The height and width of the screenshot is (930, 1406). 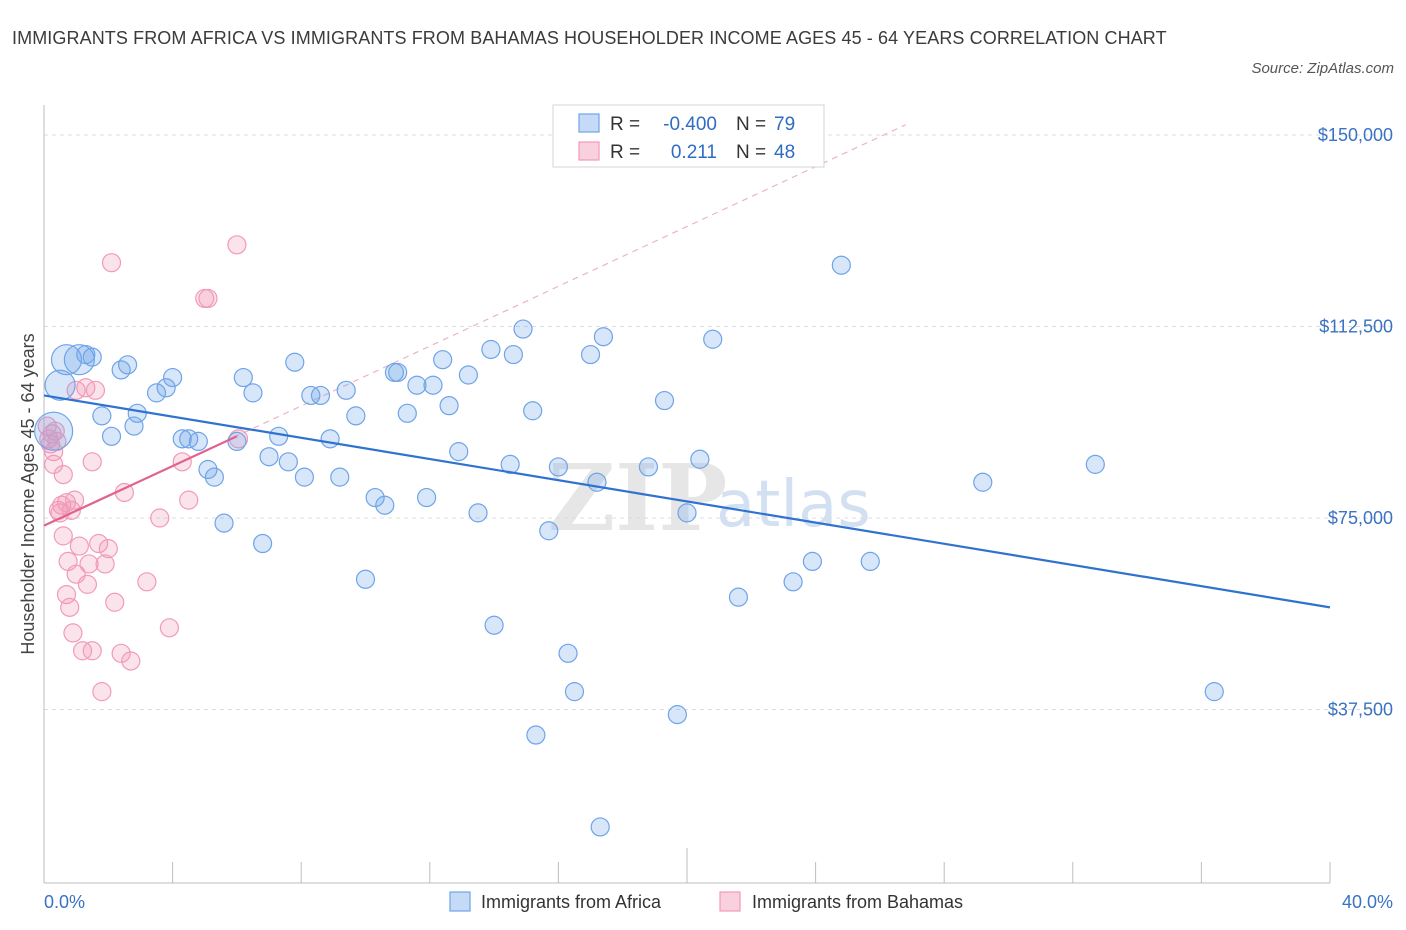 I want to click on y-axis-label: Householder Income Ages 45 - 64 years, so click(x=28, y=493).